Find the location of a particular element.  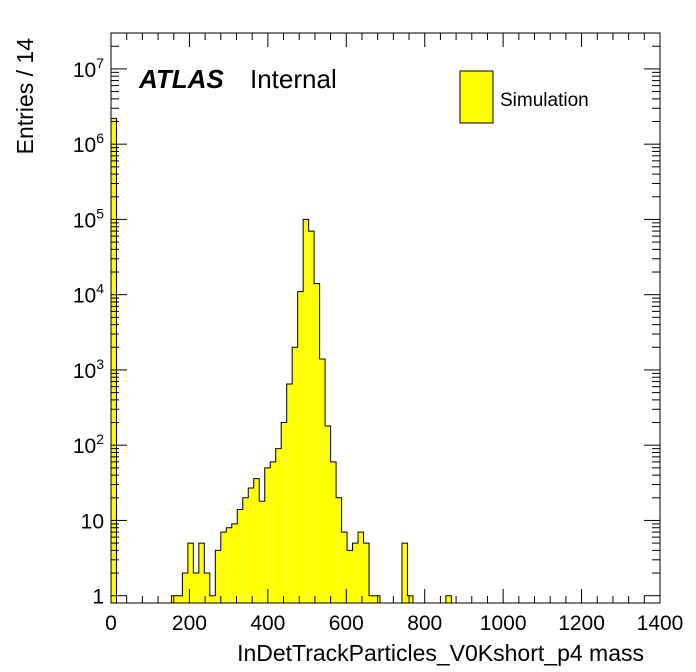

x-axis-label: InDetTrackParticles_V0Kshort_p4 mass is located at coordinates (440, 653).